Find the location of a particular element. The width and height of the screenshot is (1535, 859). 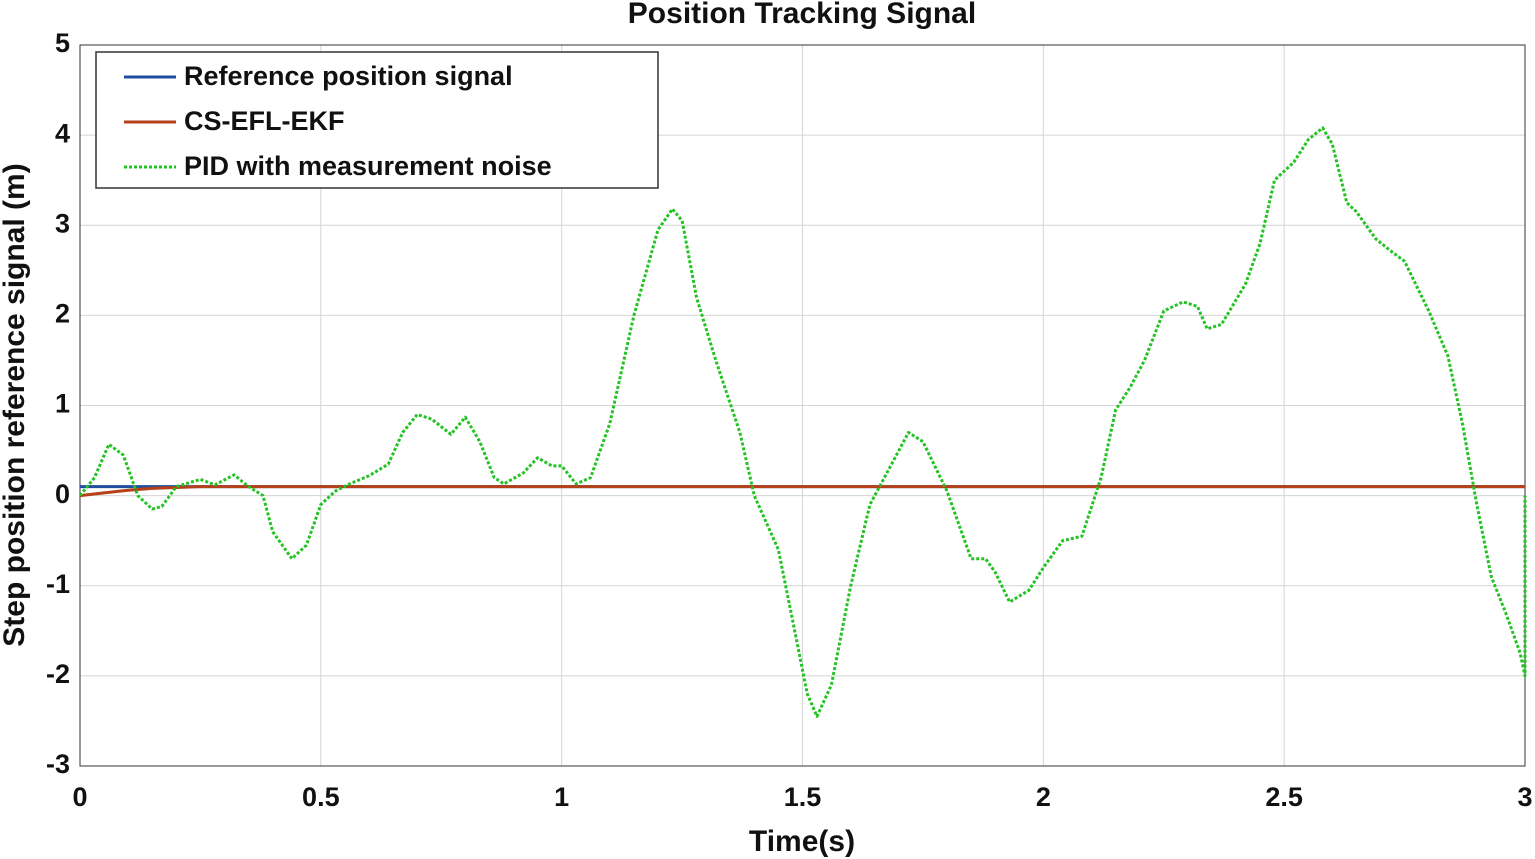

y-tick-label: 5 is located at coordinates (62, 43).